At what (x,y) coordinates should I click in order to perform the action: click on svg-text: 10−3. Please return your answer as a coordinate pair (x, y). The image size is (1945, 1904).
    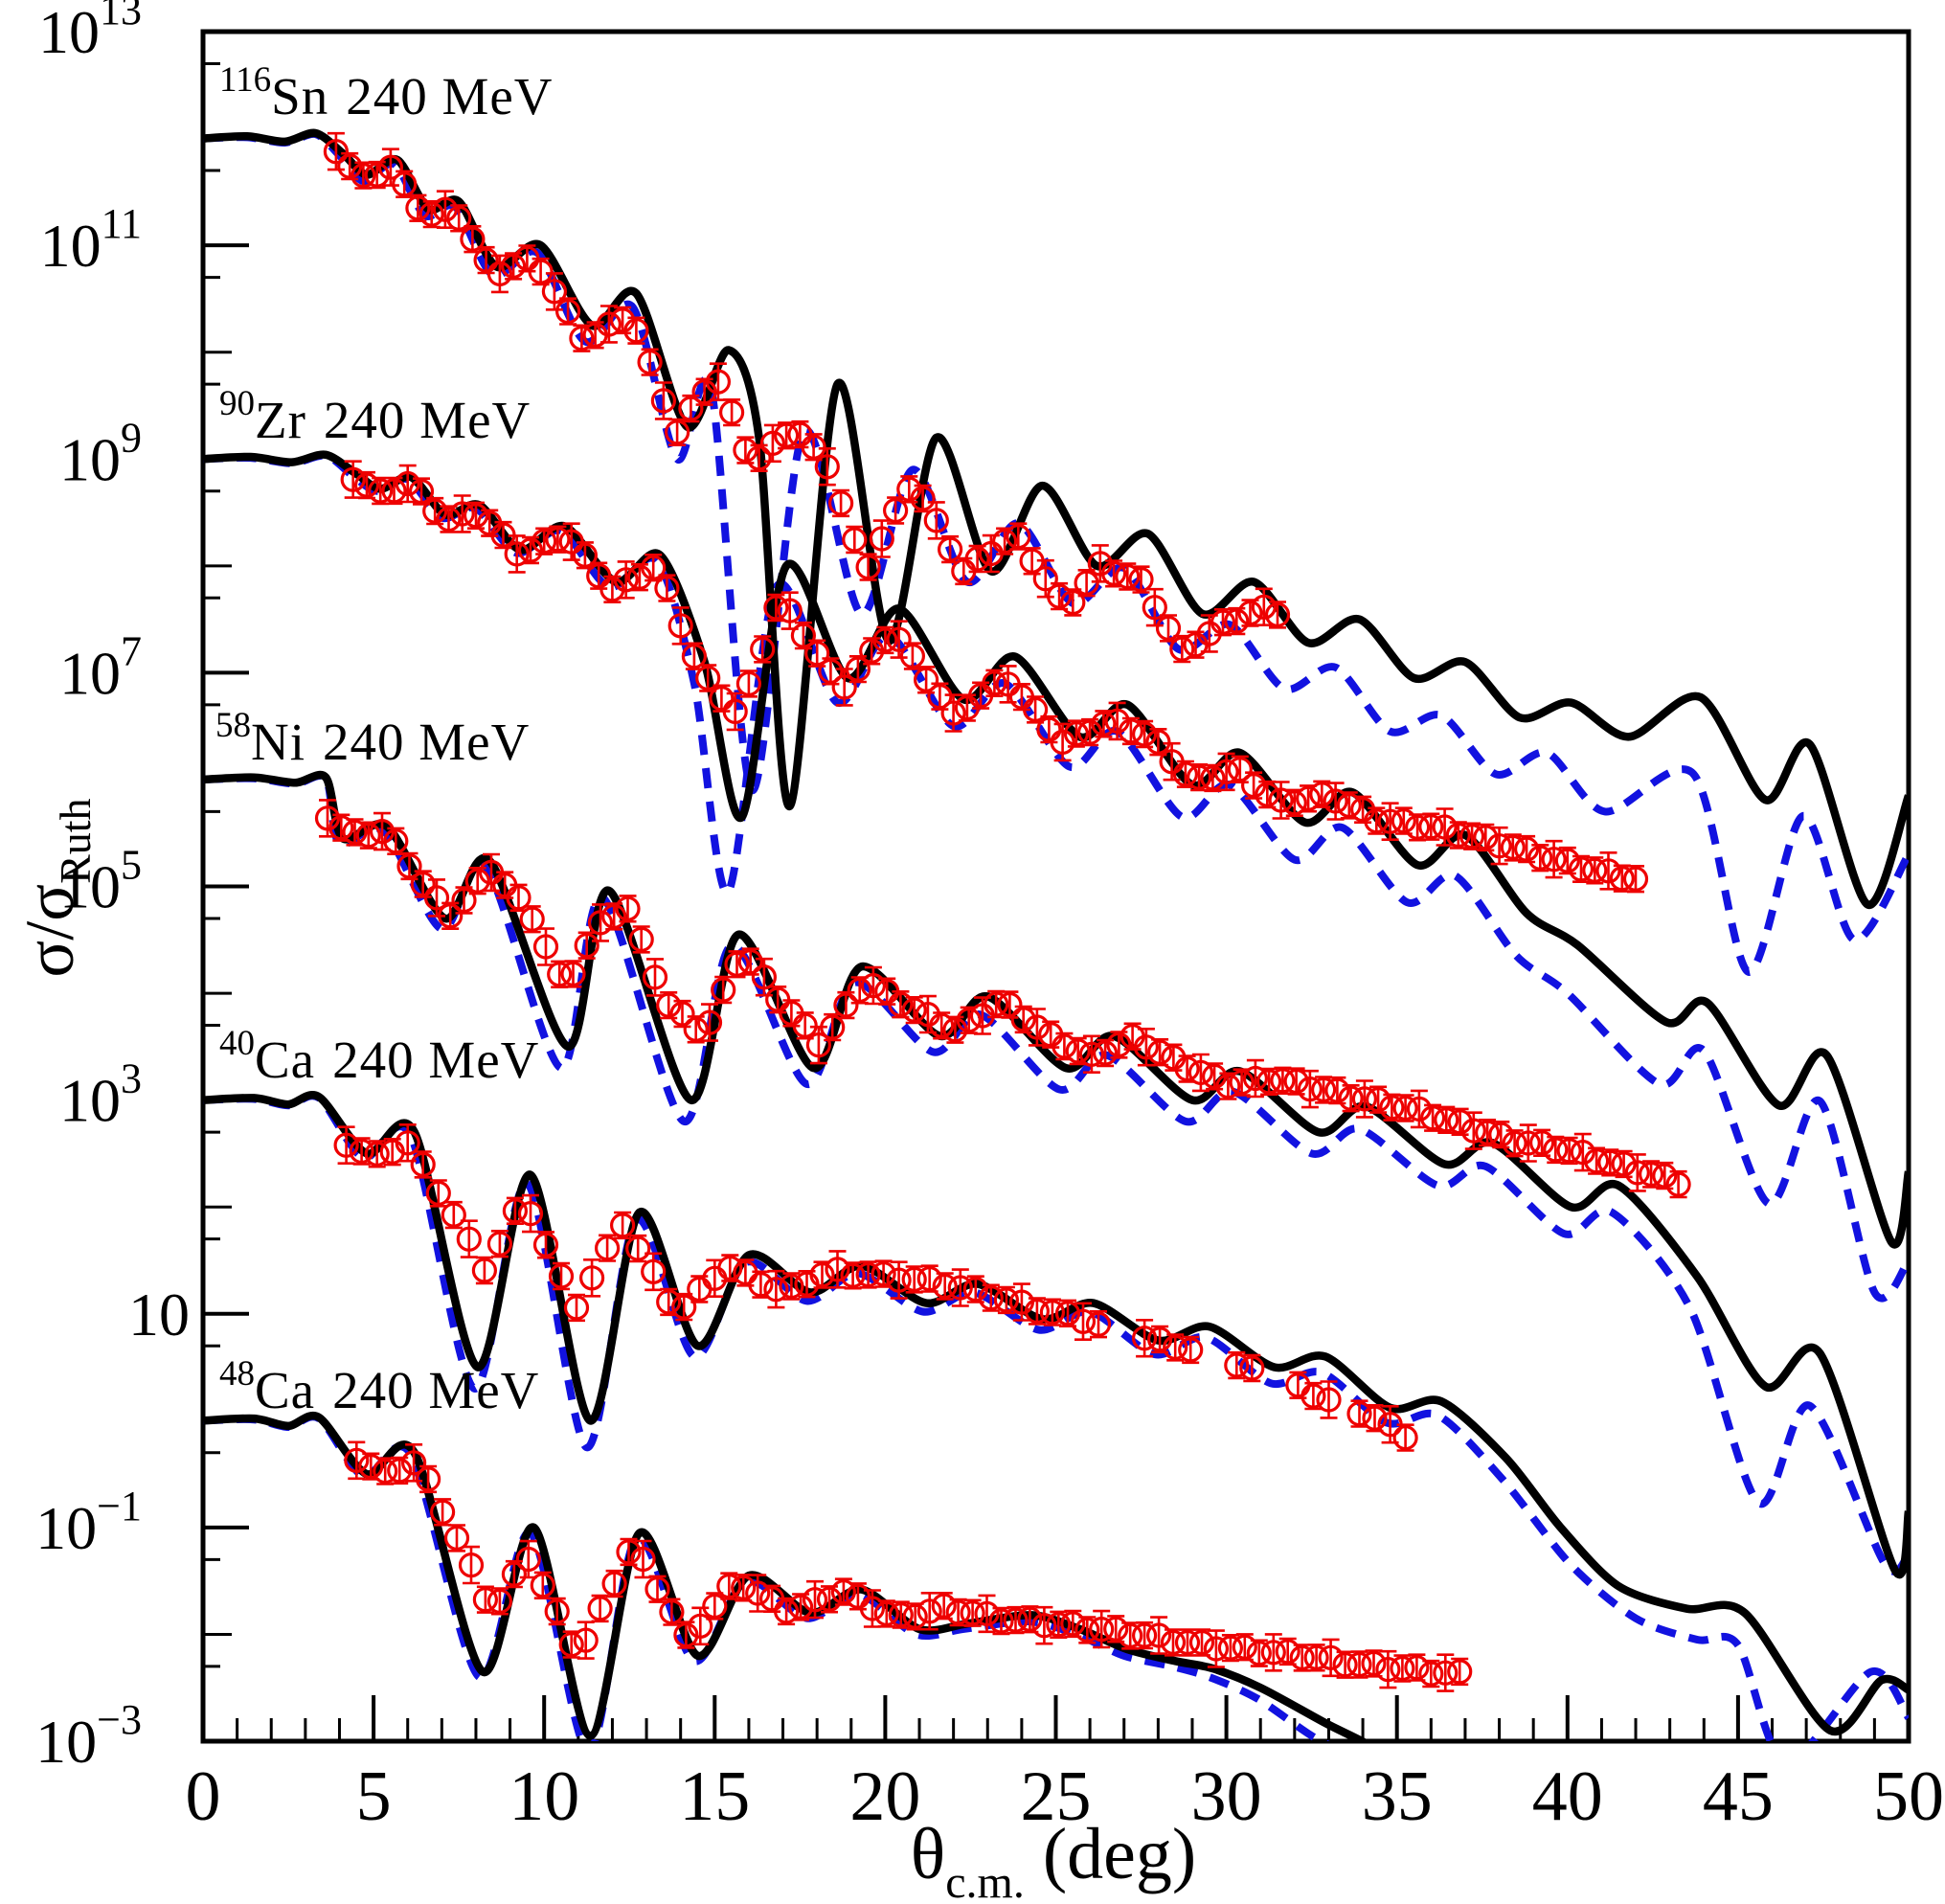
    Looking at the image, I should click on (88, 1736).